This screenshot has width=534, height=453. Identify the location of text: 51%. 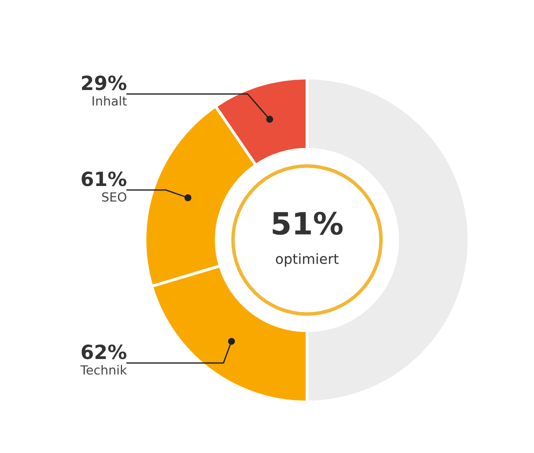
(307, 223).